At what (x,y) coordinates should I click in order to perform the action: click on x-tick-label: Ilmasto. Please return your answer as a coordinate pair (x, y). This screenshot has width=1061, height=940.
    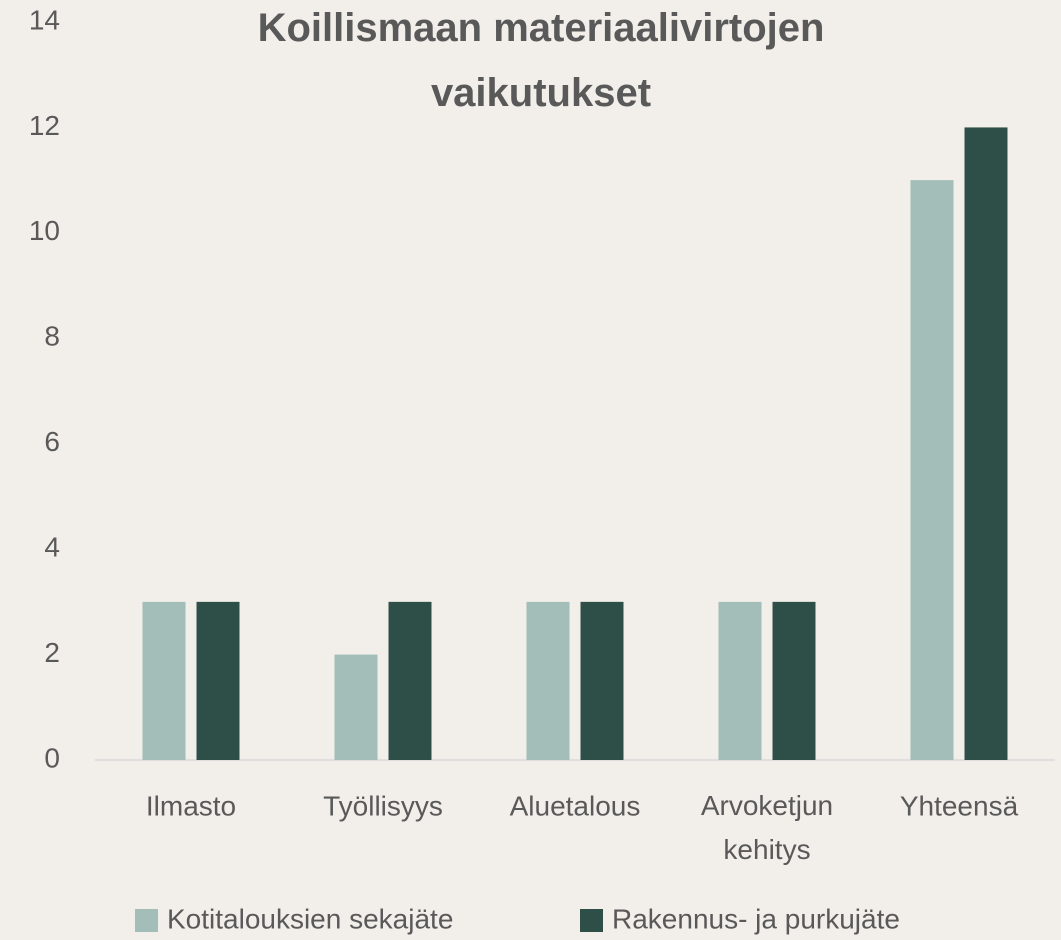
    Looking at the image, I should click on (191, 805).